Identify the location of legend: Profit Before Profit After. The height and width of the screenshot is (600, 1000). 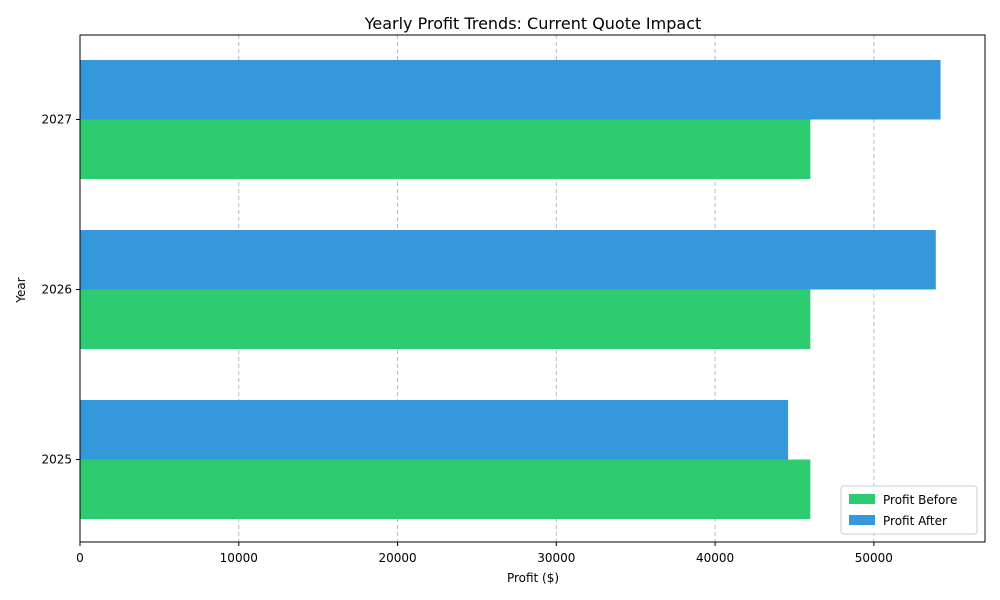
(909, 510).